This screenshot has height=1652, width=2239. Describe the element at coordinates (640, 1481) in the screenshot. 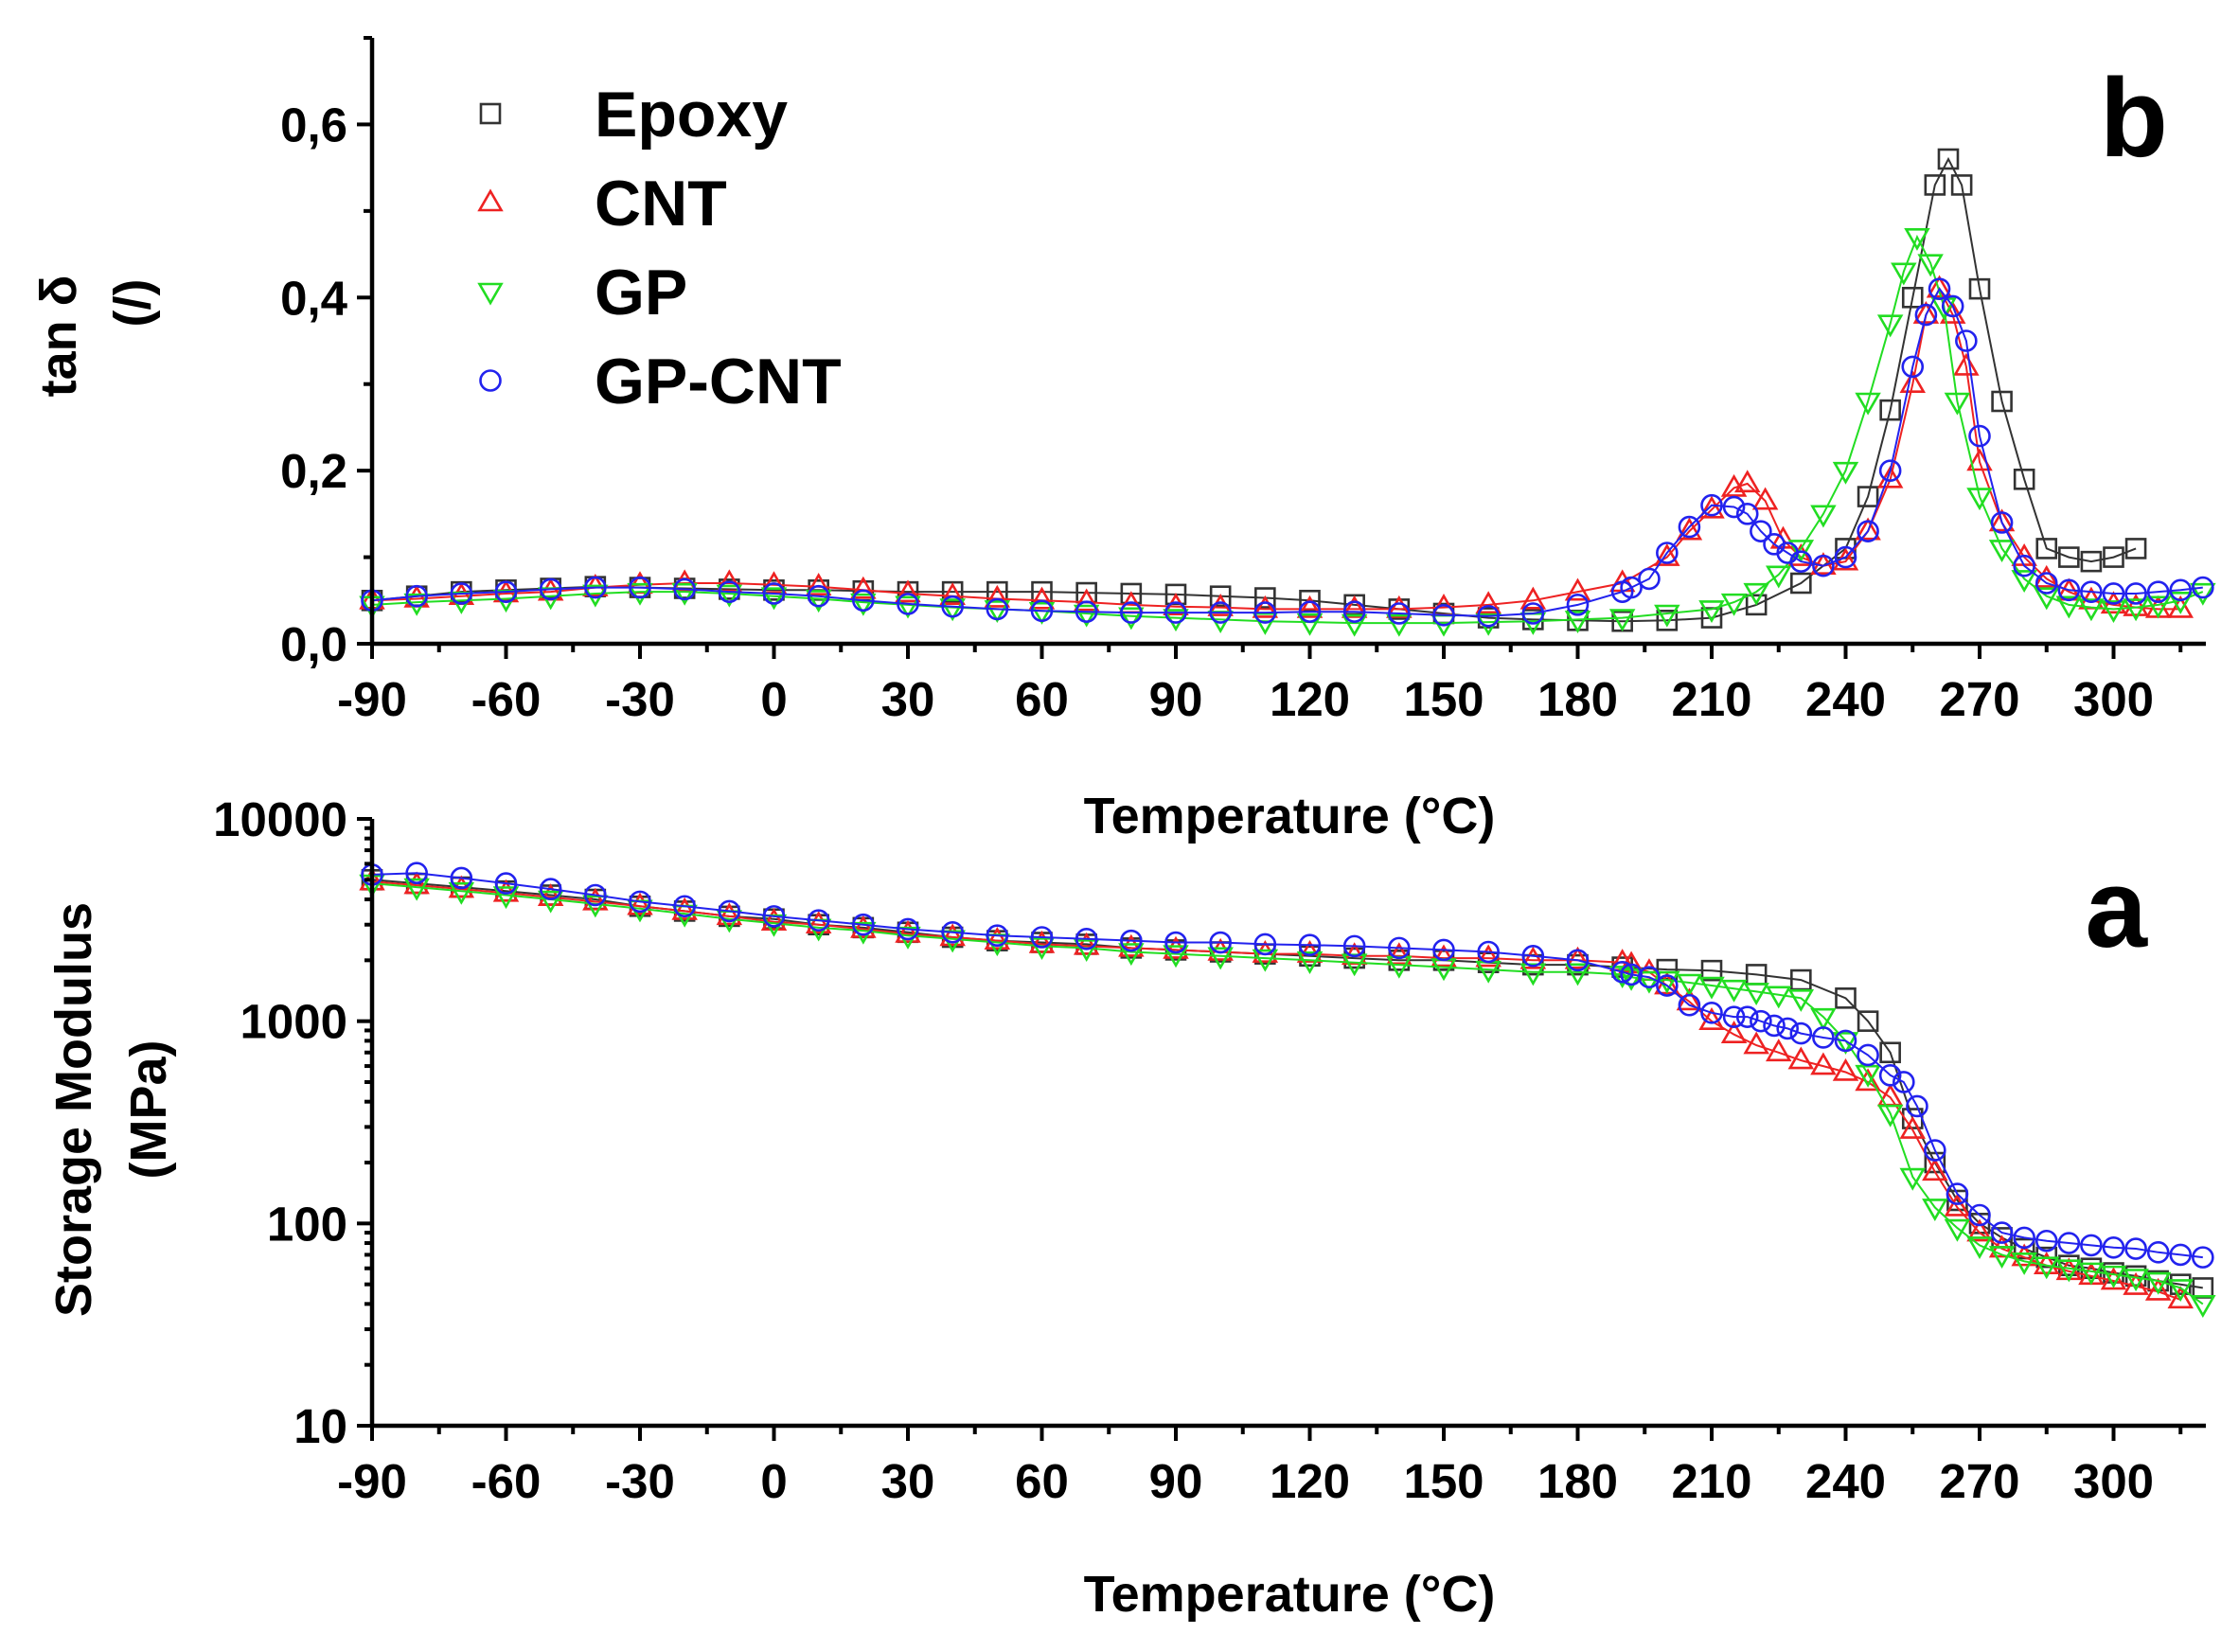

I see `storage-modulus-x-tick-label: -30` at that location.